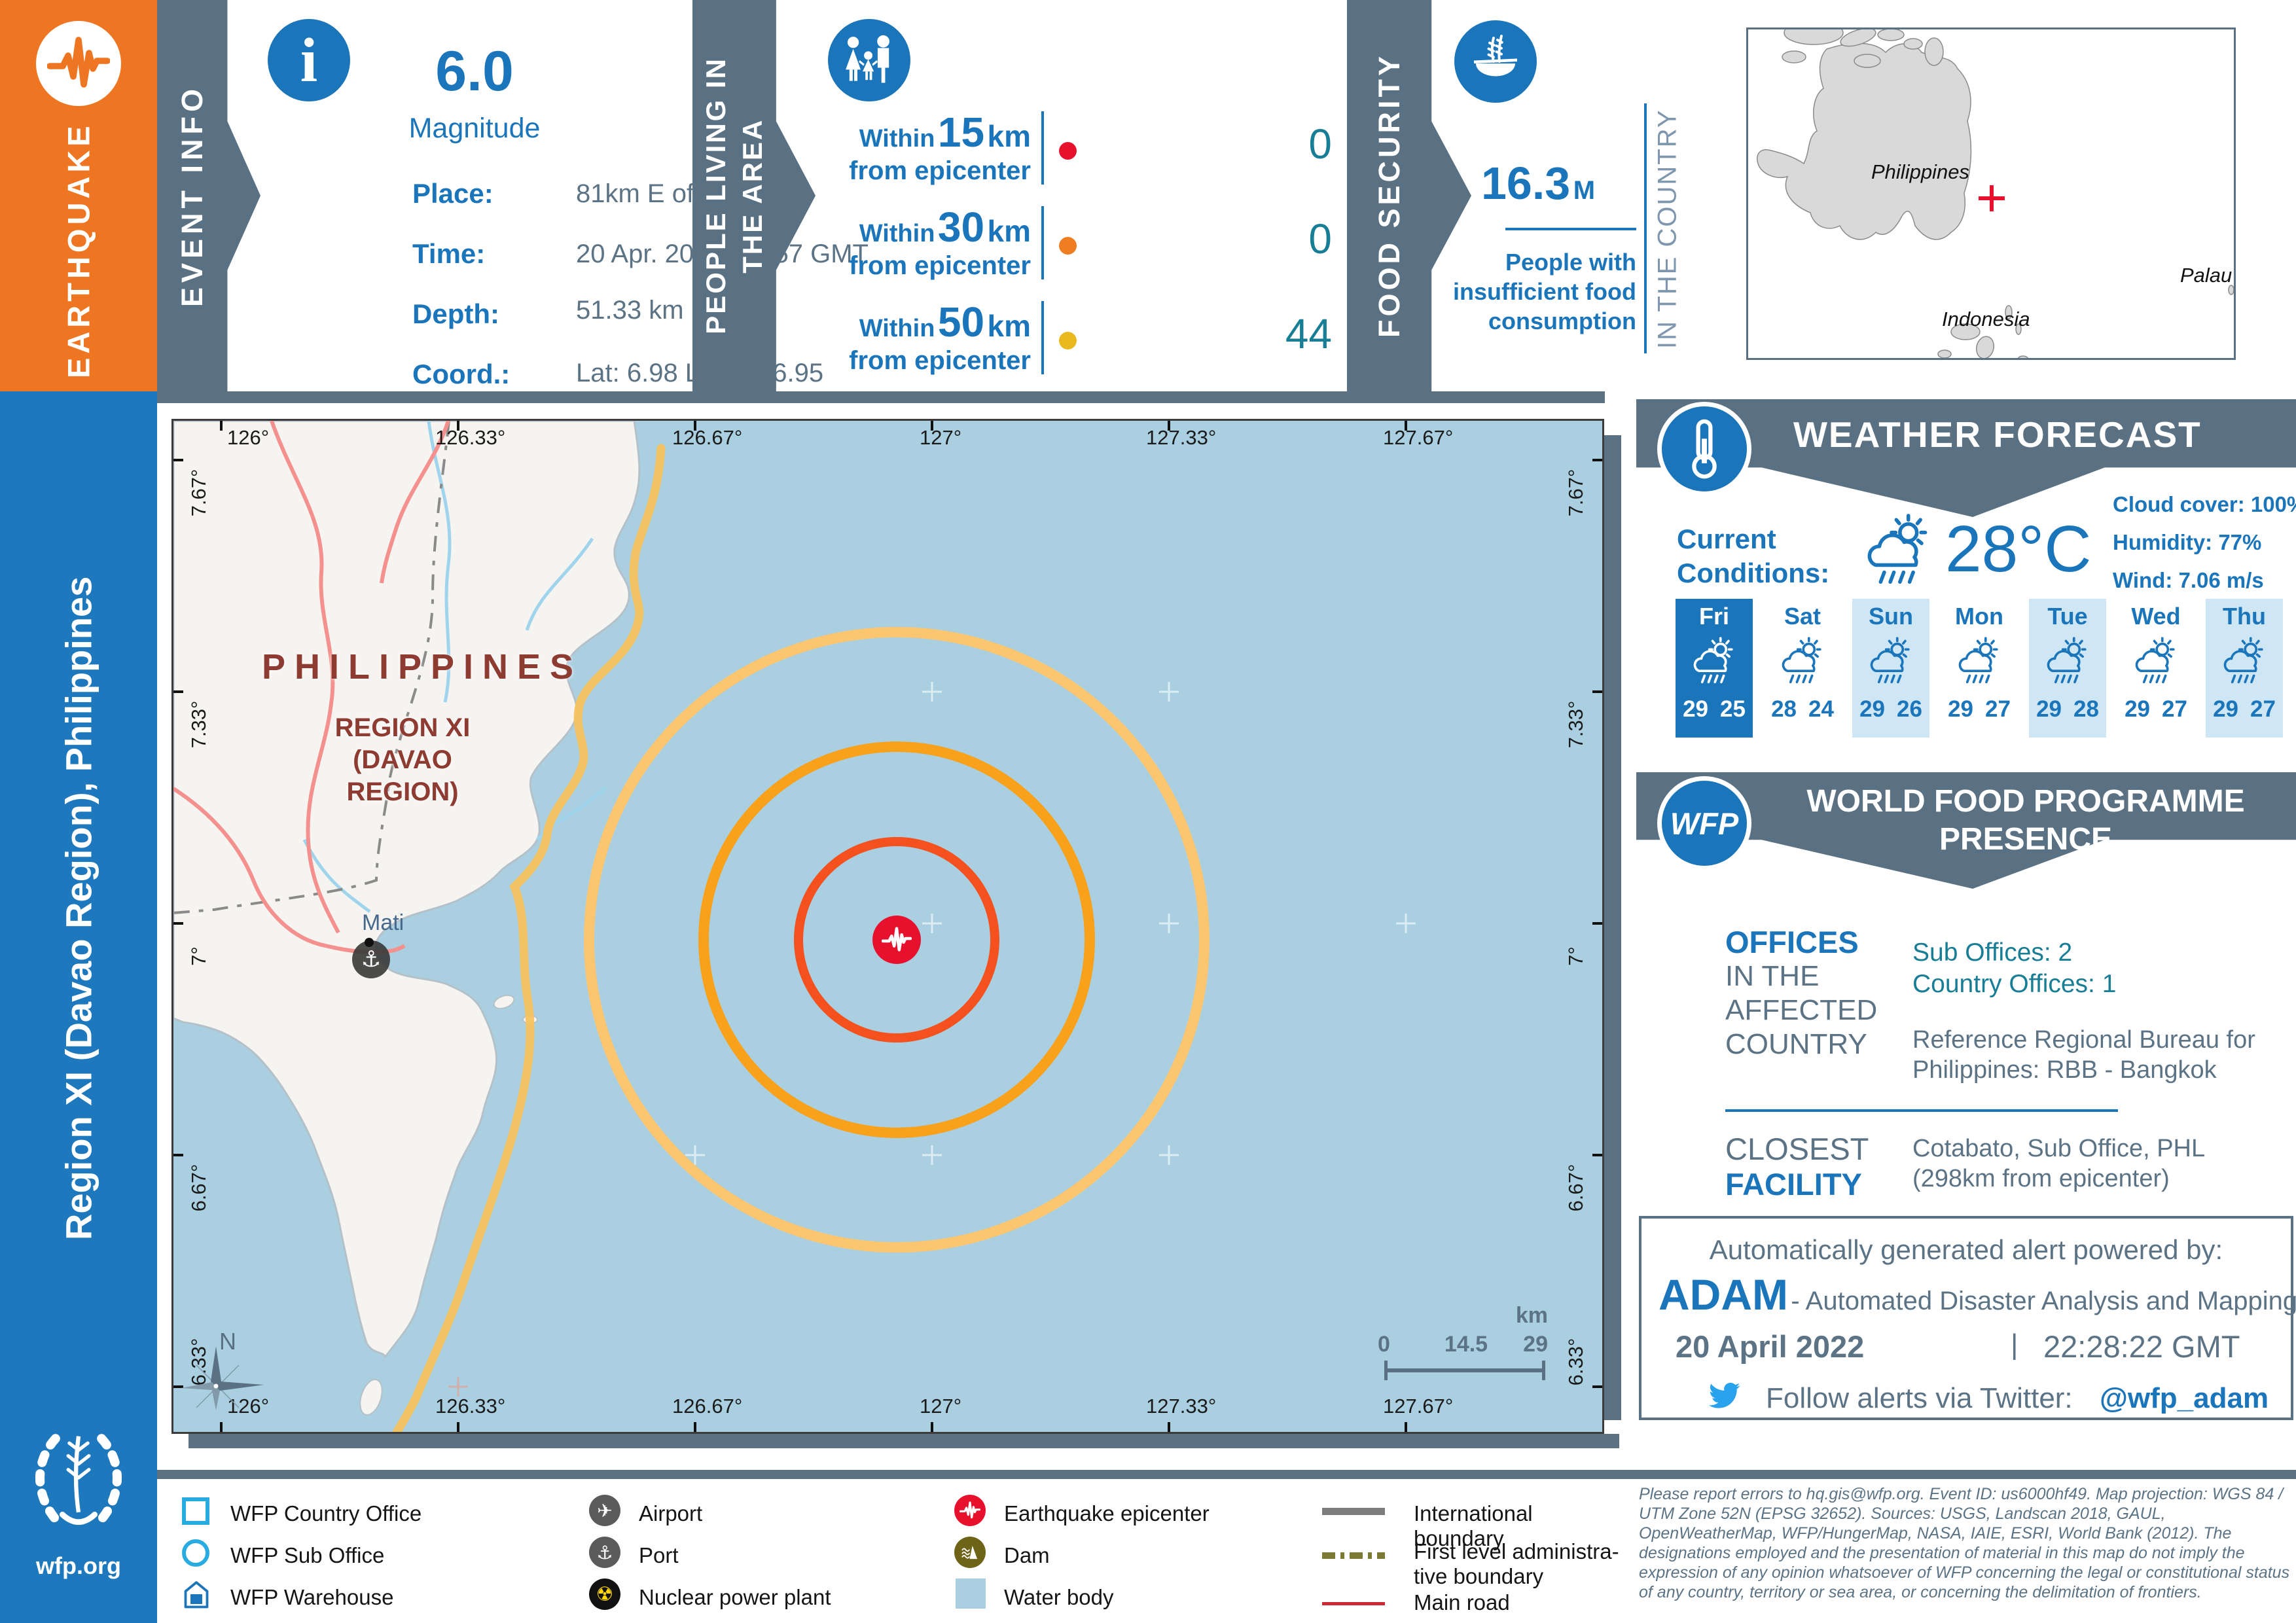 This screenshot has width=2296, height=1623. Describe the element at coordinates (1801, 1010) in the screenshot. I see `offices-sub-label: IN THE AFFECTED COUNTRY` at that location.